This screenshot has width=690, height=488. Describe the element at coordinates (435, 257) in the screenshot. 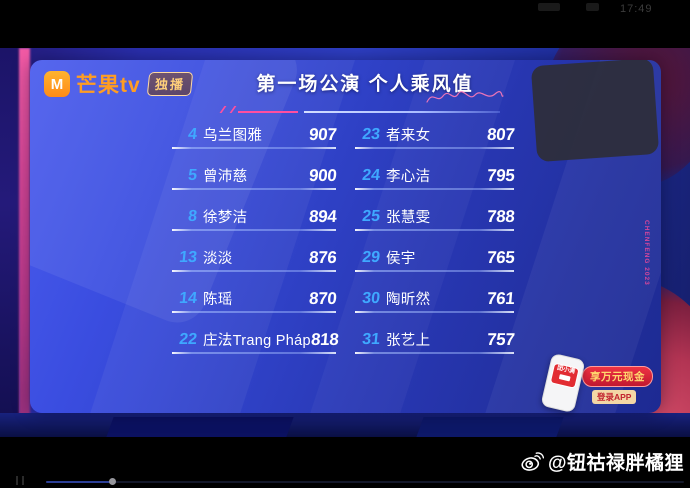

I see `table-row: 29 侯宇 765` at that location.